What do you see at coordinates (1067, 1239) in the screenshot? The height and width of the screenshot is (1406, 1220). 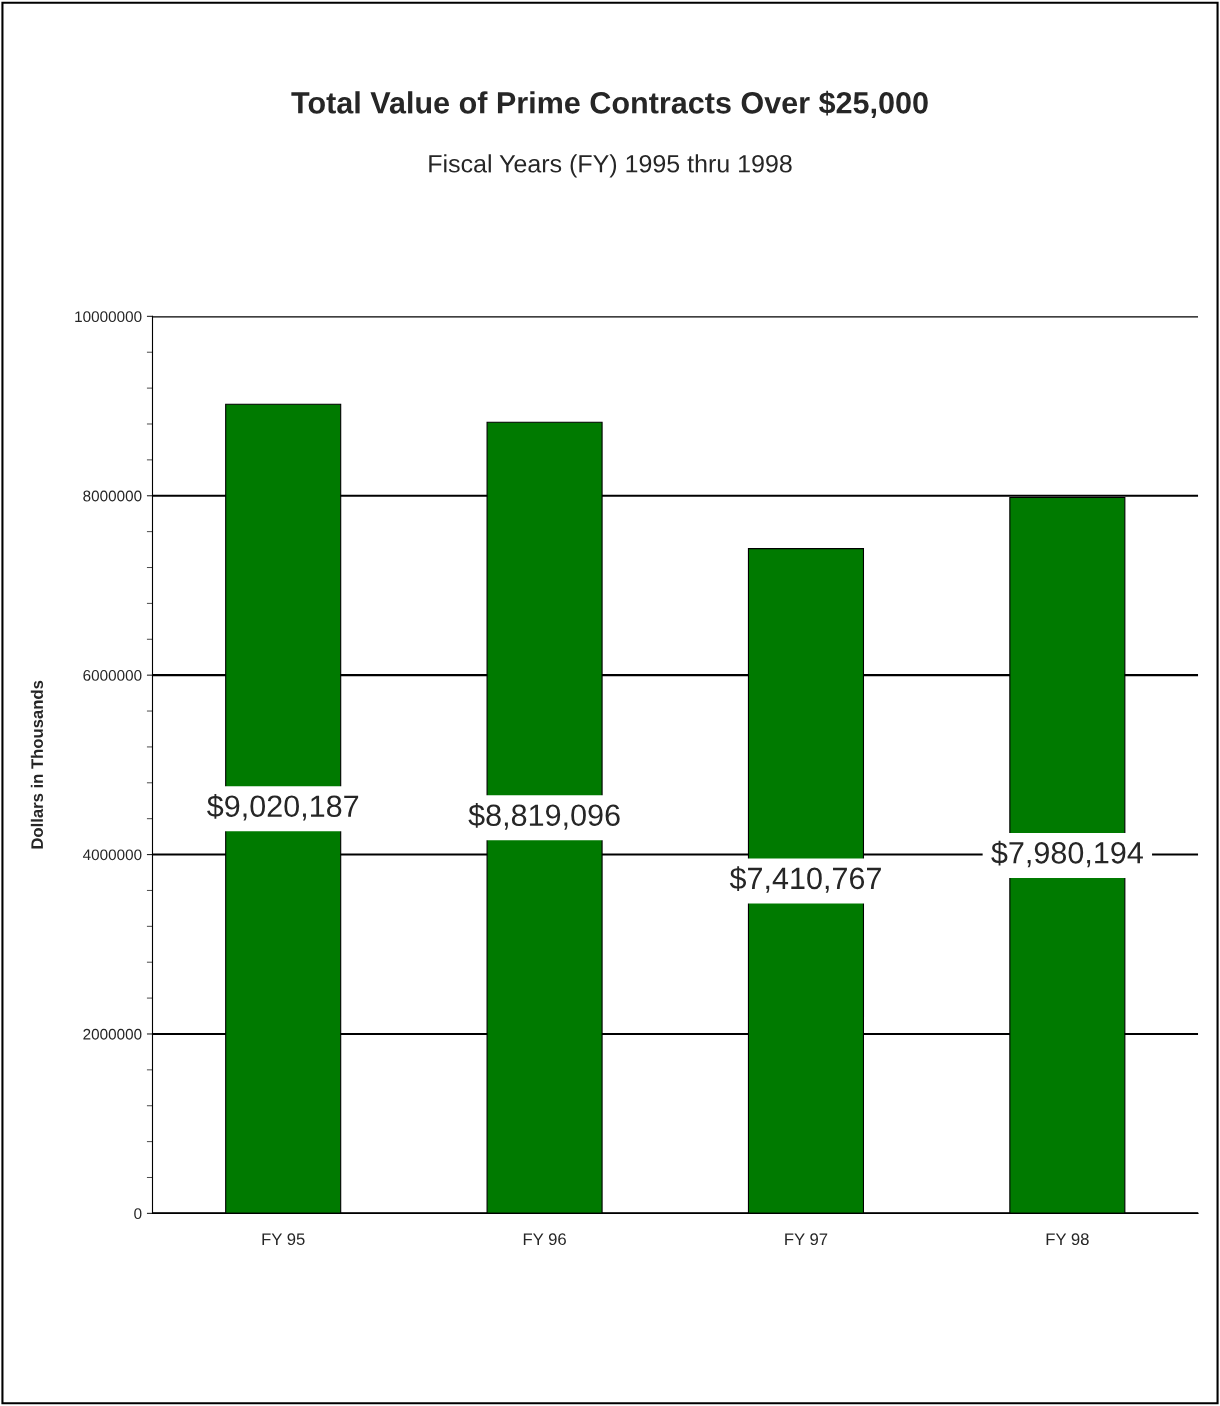 I see `x-tick-label: FY 98` at bounding box center [1067, 1239].